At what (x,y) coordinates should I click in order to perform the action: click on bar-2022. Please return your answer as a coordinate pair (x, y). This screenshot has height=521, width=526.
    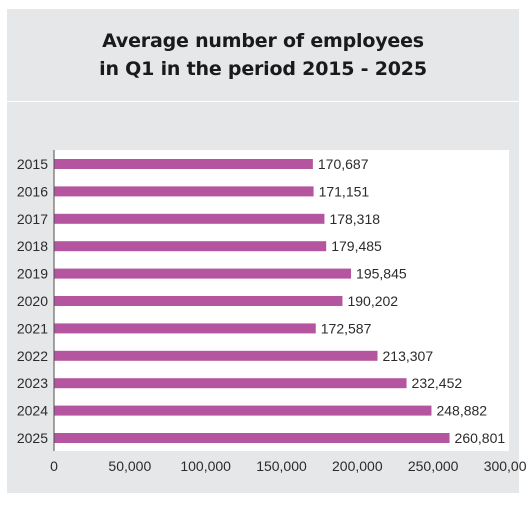
    Looking at the image, I should click on (216, 355).